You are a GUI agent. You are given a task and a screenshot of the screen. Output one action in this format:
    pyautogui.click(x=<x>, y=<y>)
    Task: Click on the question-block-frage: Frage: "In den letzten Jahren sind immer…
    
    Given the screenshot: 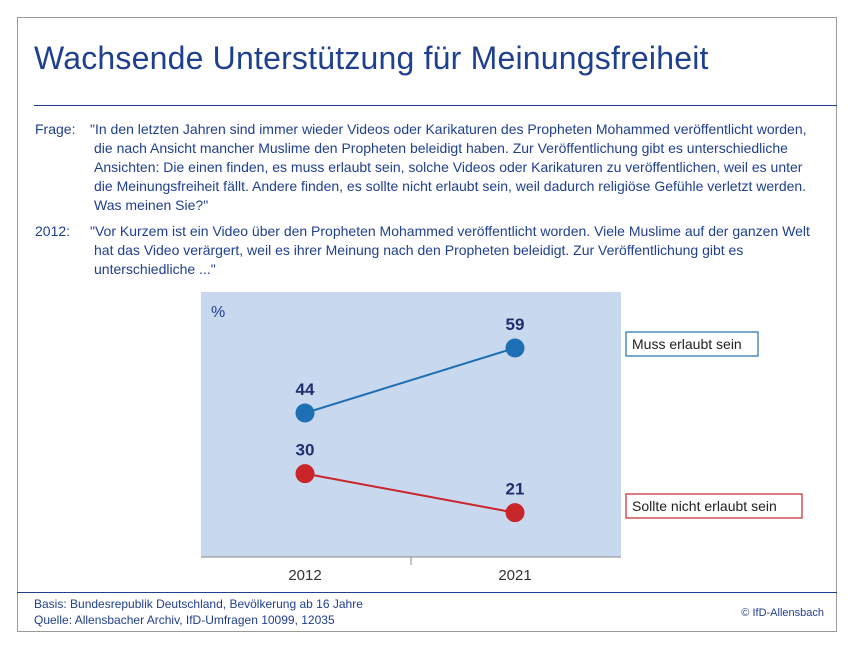 What is the action you would take?
    pyautogui.click(x=430, y=167)
    